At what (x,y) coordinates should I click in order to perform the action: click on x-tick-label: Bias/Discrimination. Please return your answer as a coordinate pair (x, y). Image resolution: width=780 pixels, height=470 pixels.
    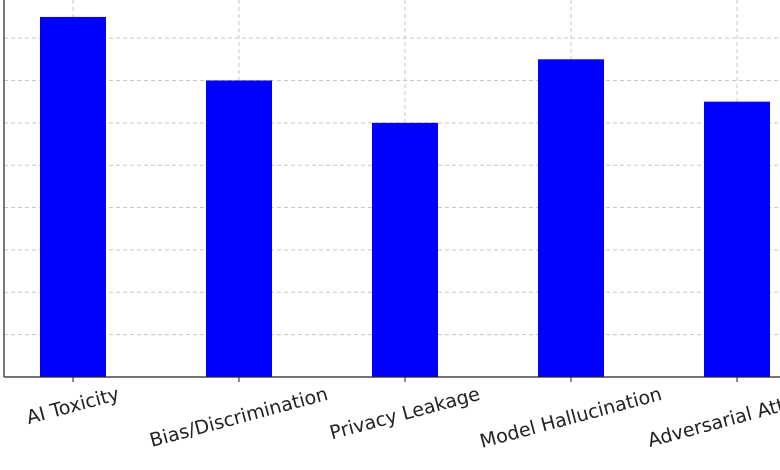
    Looking at the image, I should click on (238, 417).